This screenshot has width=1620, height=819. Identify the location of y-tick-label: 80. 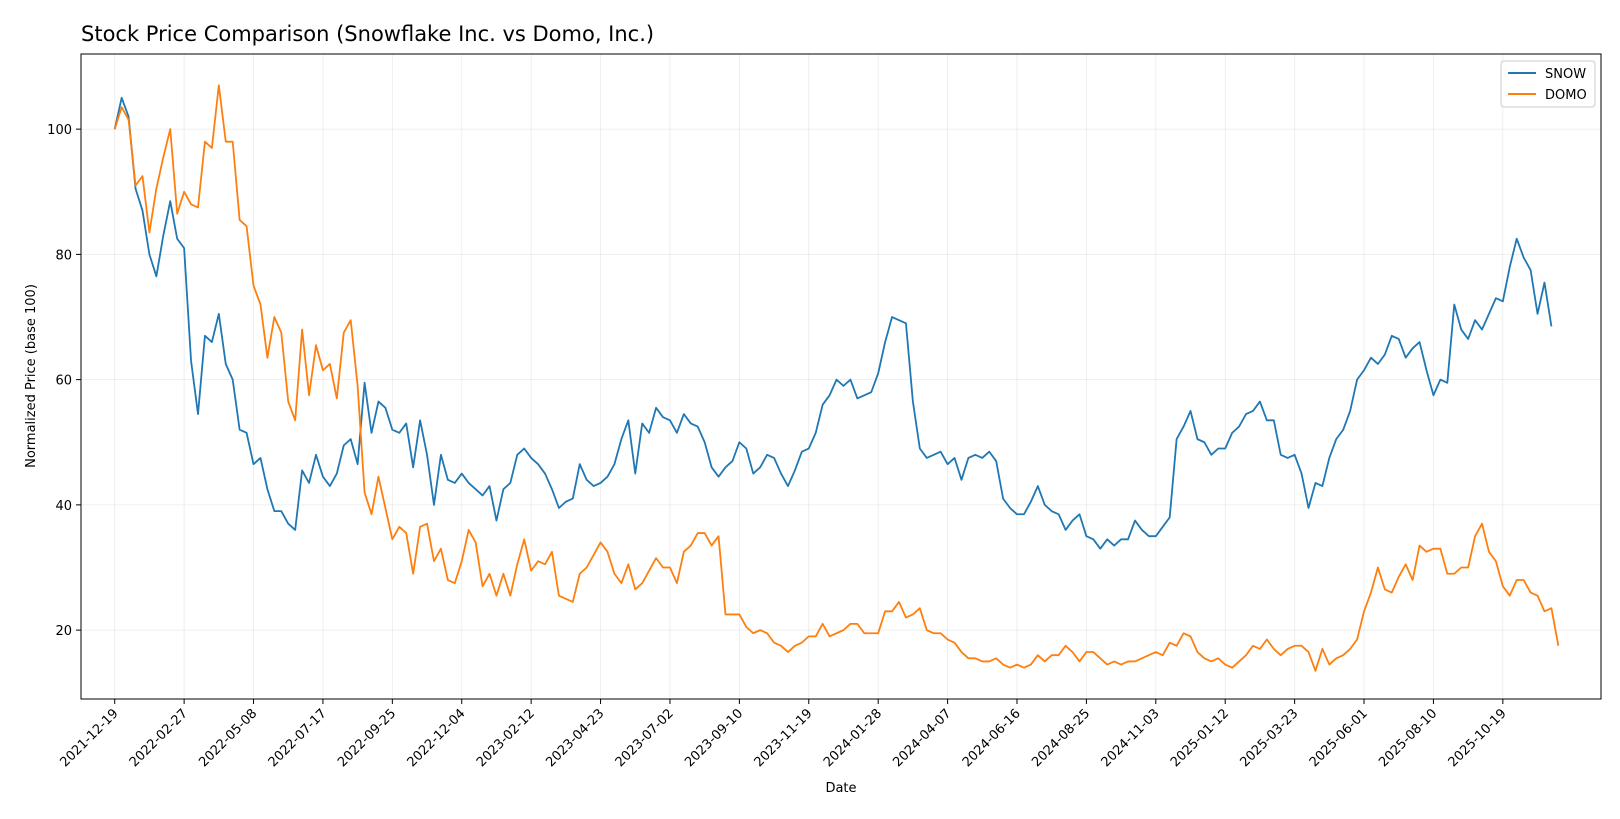
(63, 255).